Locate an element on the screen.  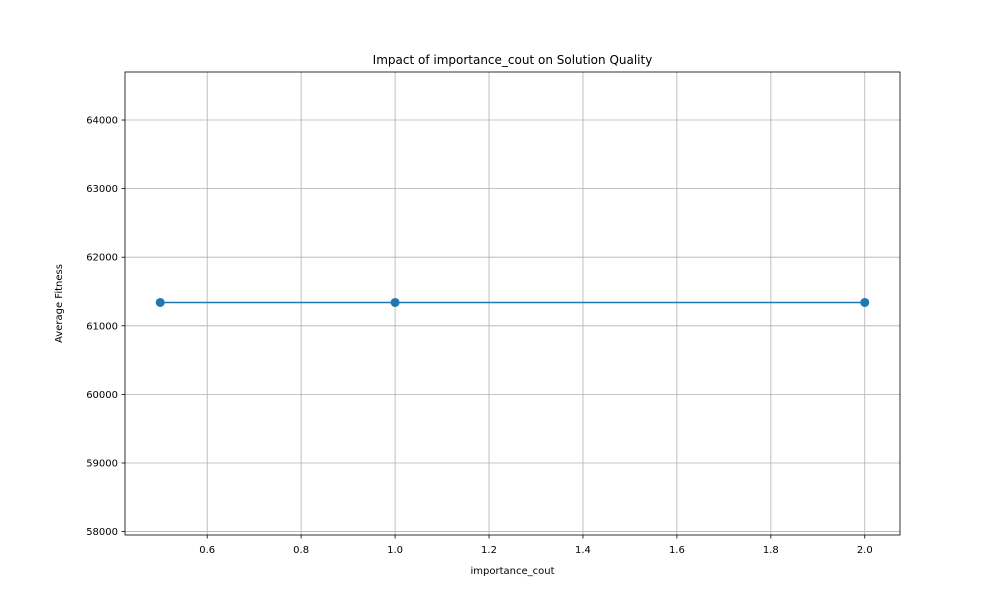
y-tick-label: 64000 is located at coordinates (102, 121).